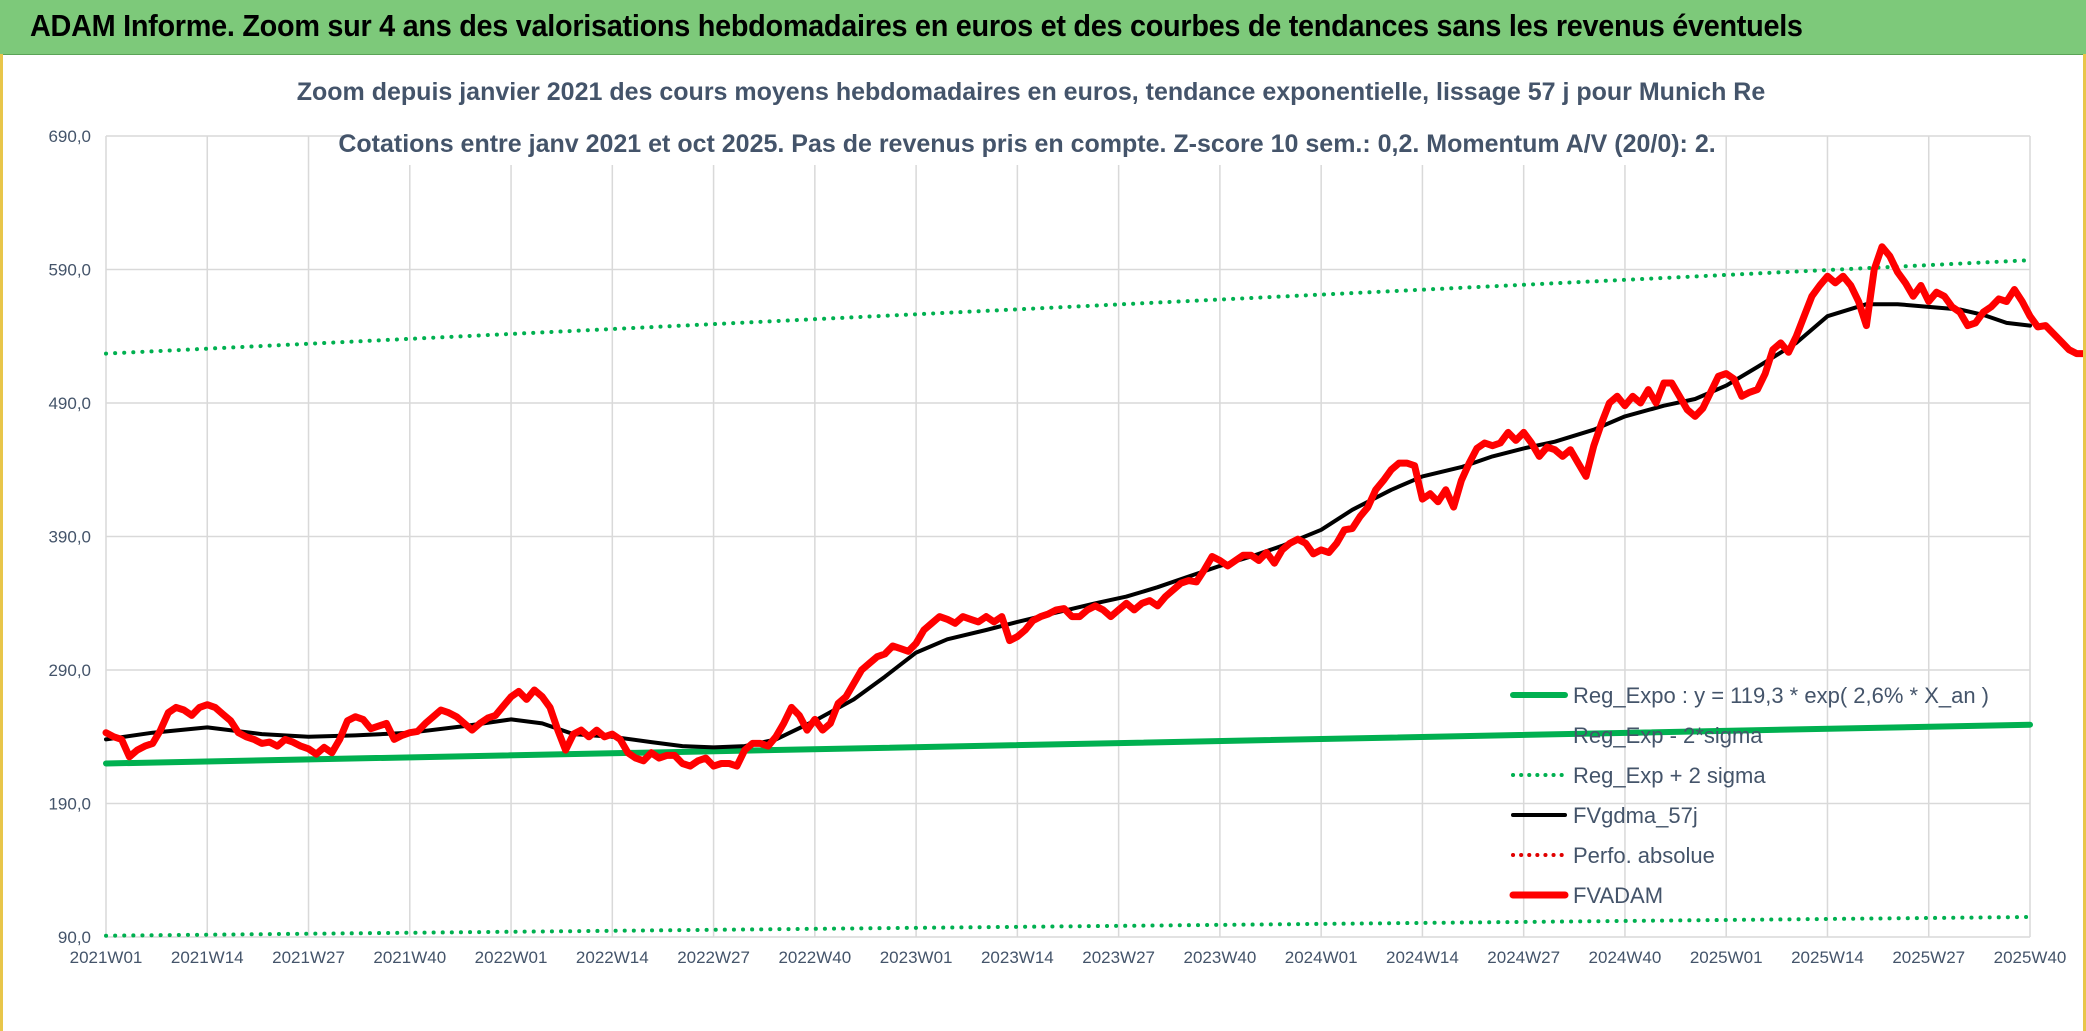 This screenshot has width=2086, height=1031. Describe the element at coordinates (69, 804) in the screenshot. I see `y-tick-label: 190,0` at that location.